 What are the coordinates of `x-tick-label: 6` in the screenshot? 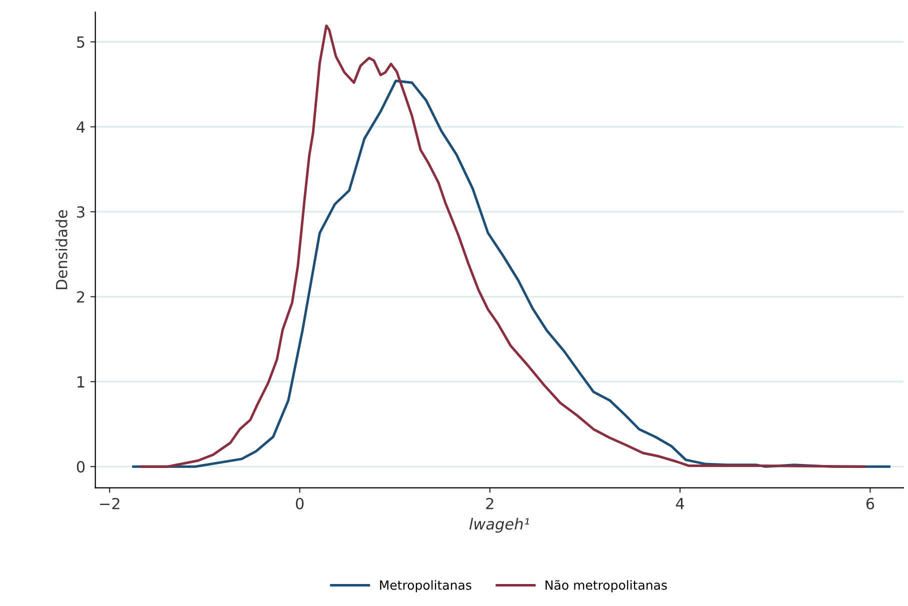 It's located at (870, 504).